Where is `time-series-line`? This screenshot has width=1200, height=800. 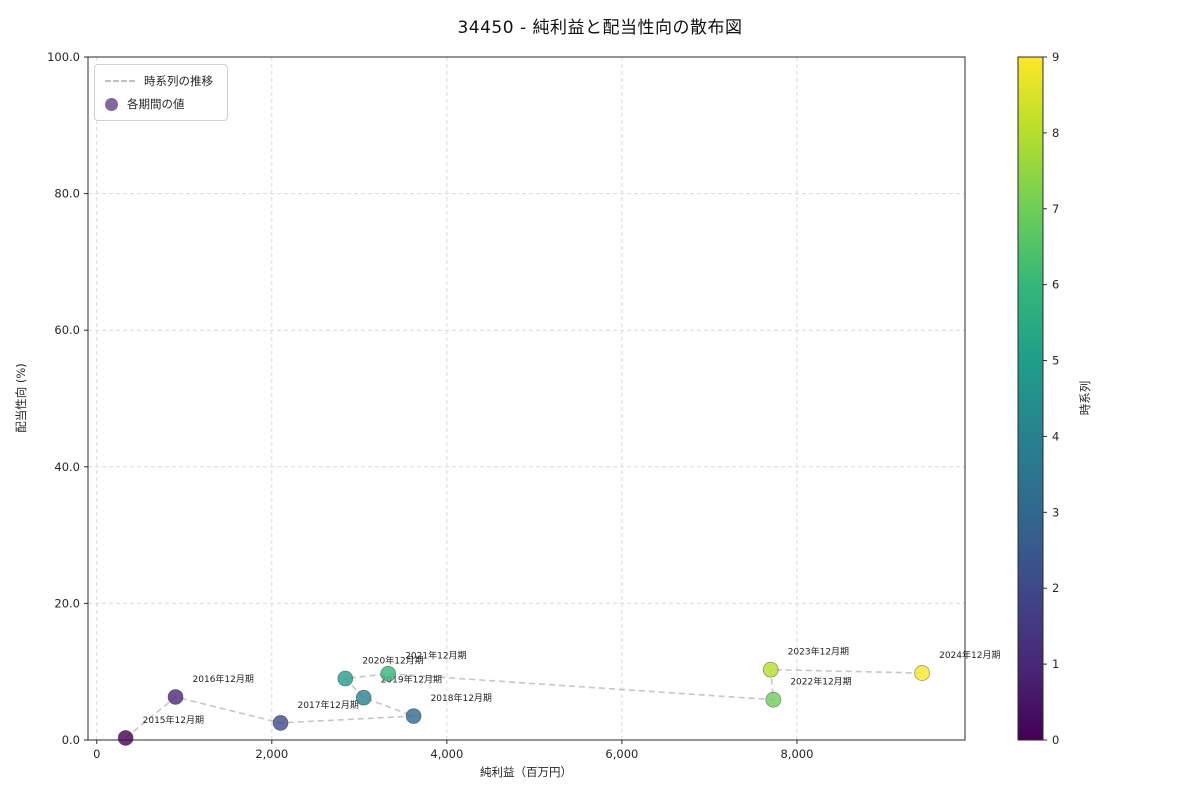
time-series-line is located at coordinates (524, 703).